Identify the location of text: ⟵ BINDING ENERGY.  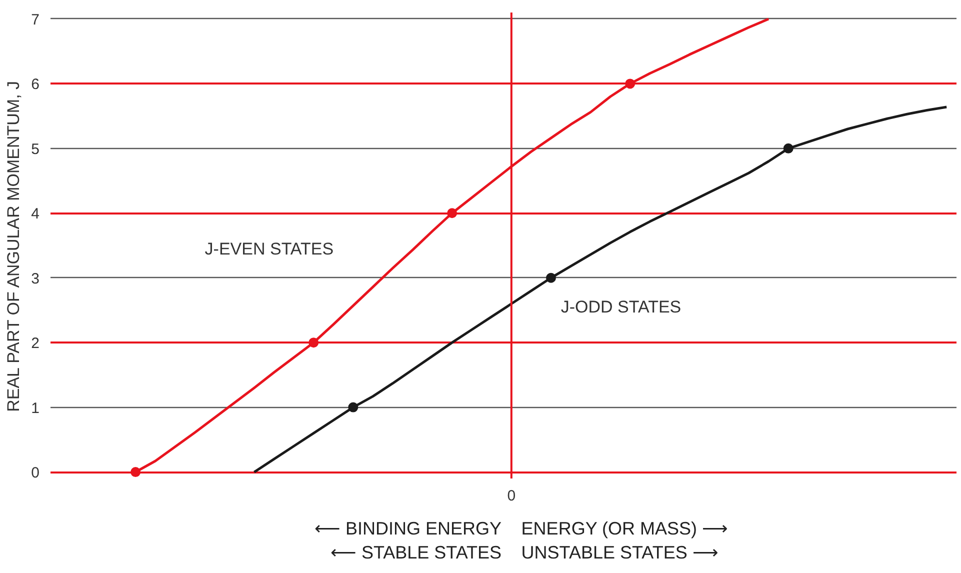
(408, 528).